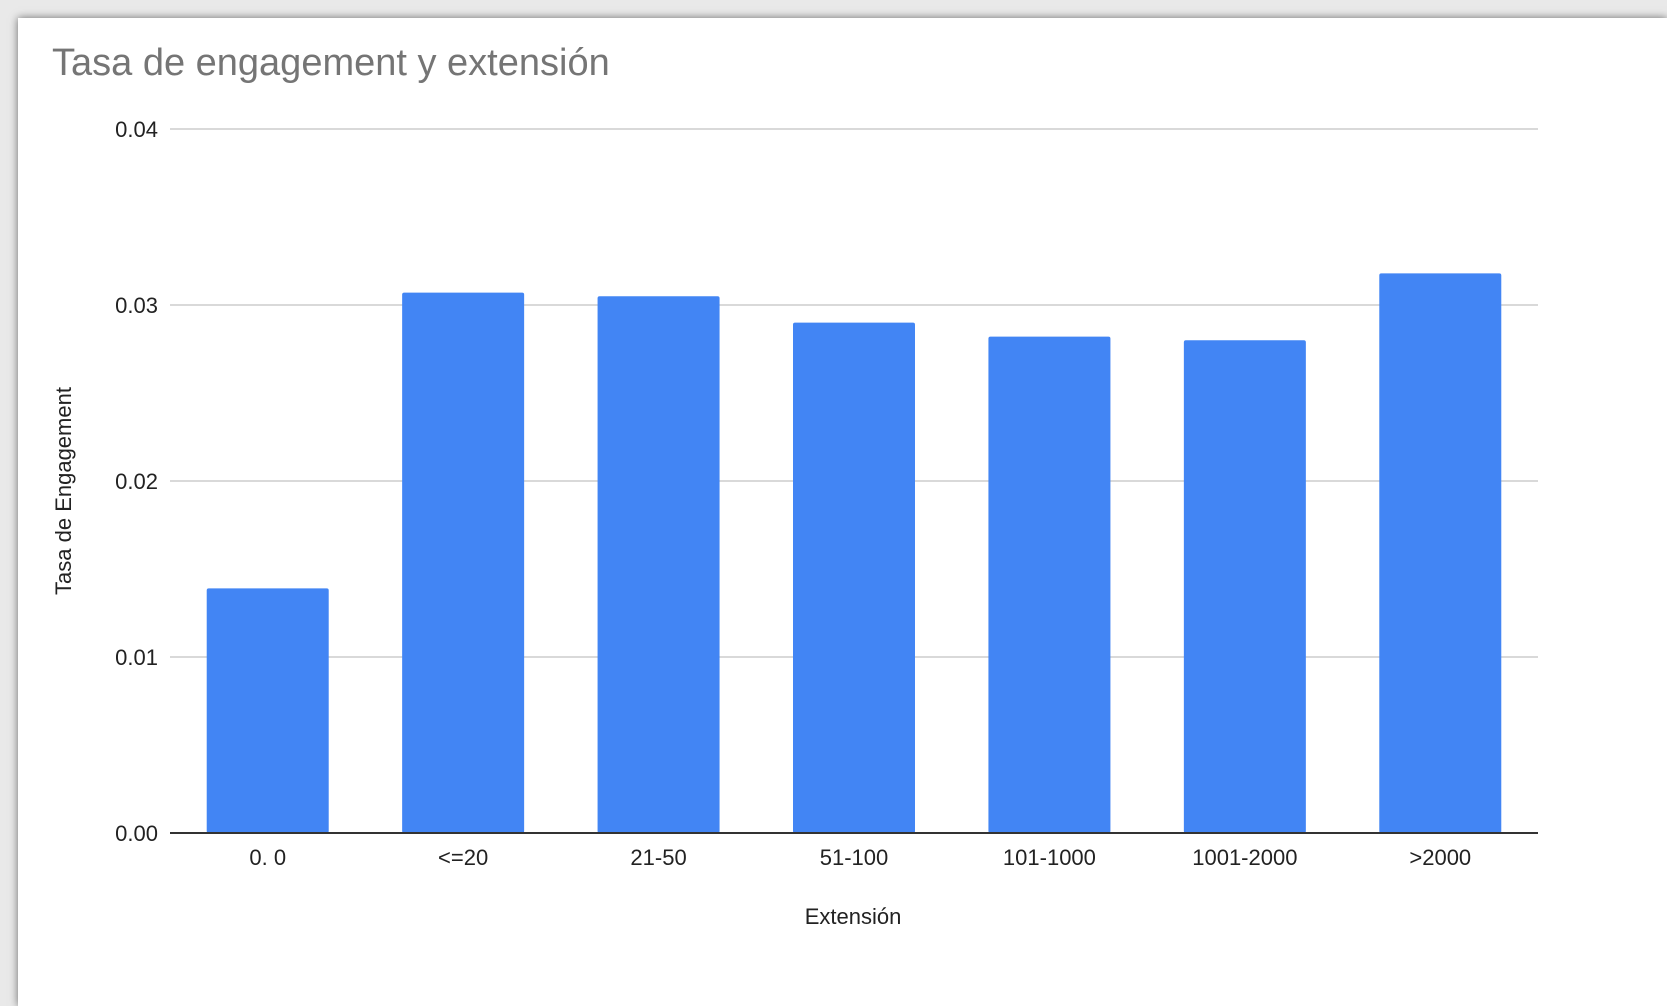 The width and height of the screenshot is (1667, 1006). Describe the element at coordinates (63, 491) in the screenshot. I see `y-axis-title: Tasa de Engagement` at that location.